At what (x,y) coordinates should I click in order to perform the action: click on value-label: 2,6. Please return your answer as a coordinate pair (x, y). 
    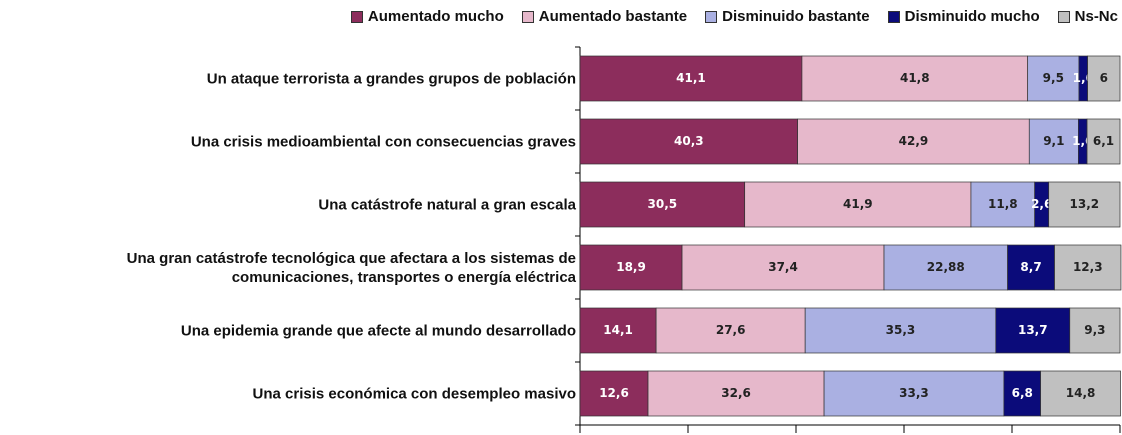
    Looking at the image, I should click on (1041, 204).